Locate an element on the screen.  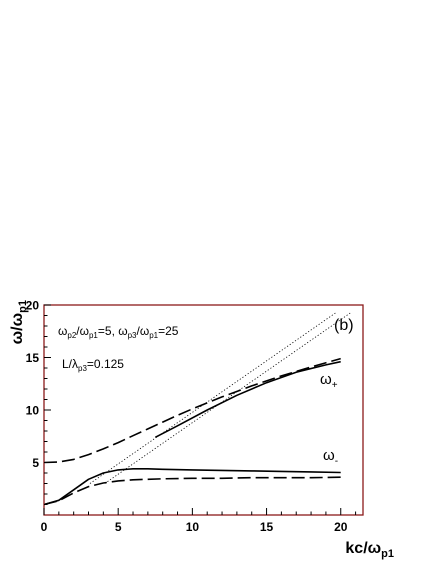
annotation-text: L/λ is located at coordinates (70, 364).